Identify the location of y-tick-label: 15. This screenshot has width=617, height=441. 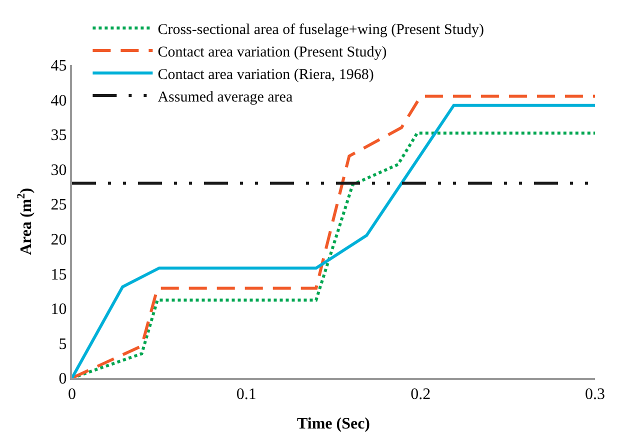
(58, 275).